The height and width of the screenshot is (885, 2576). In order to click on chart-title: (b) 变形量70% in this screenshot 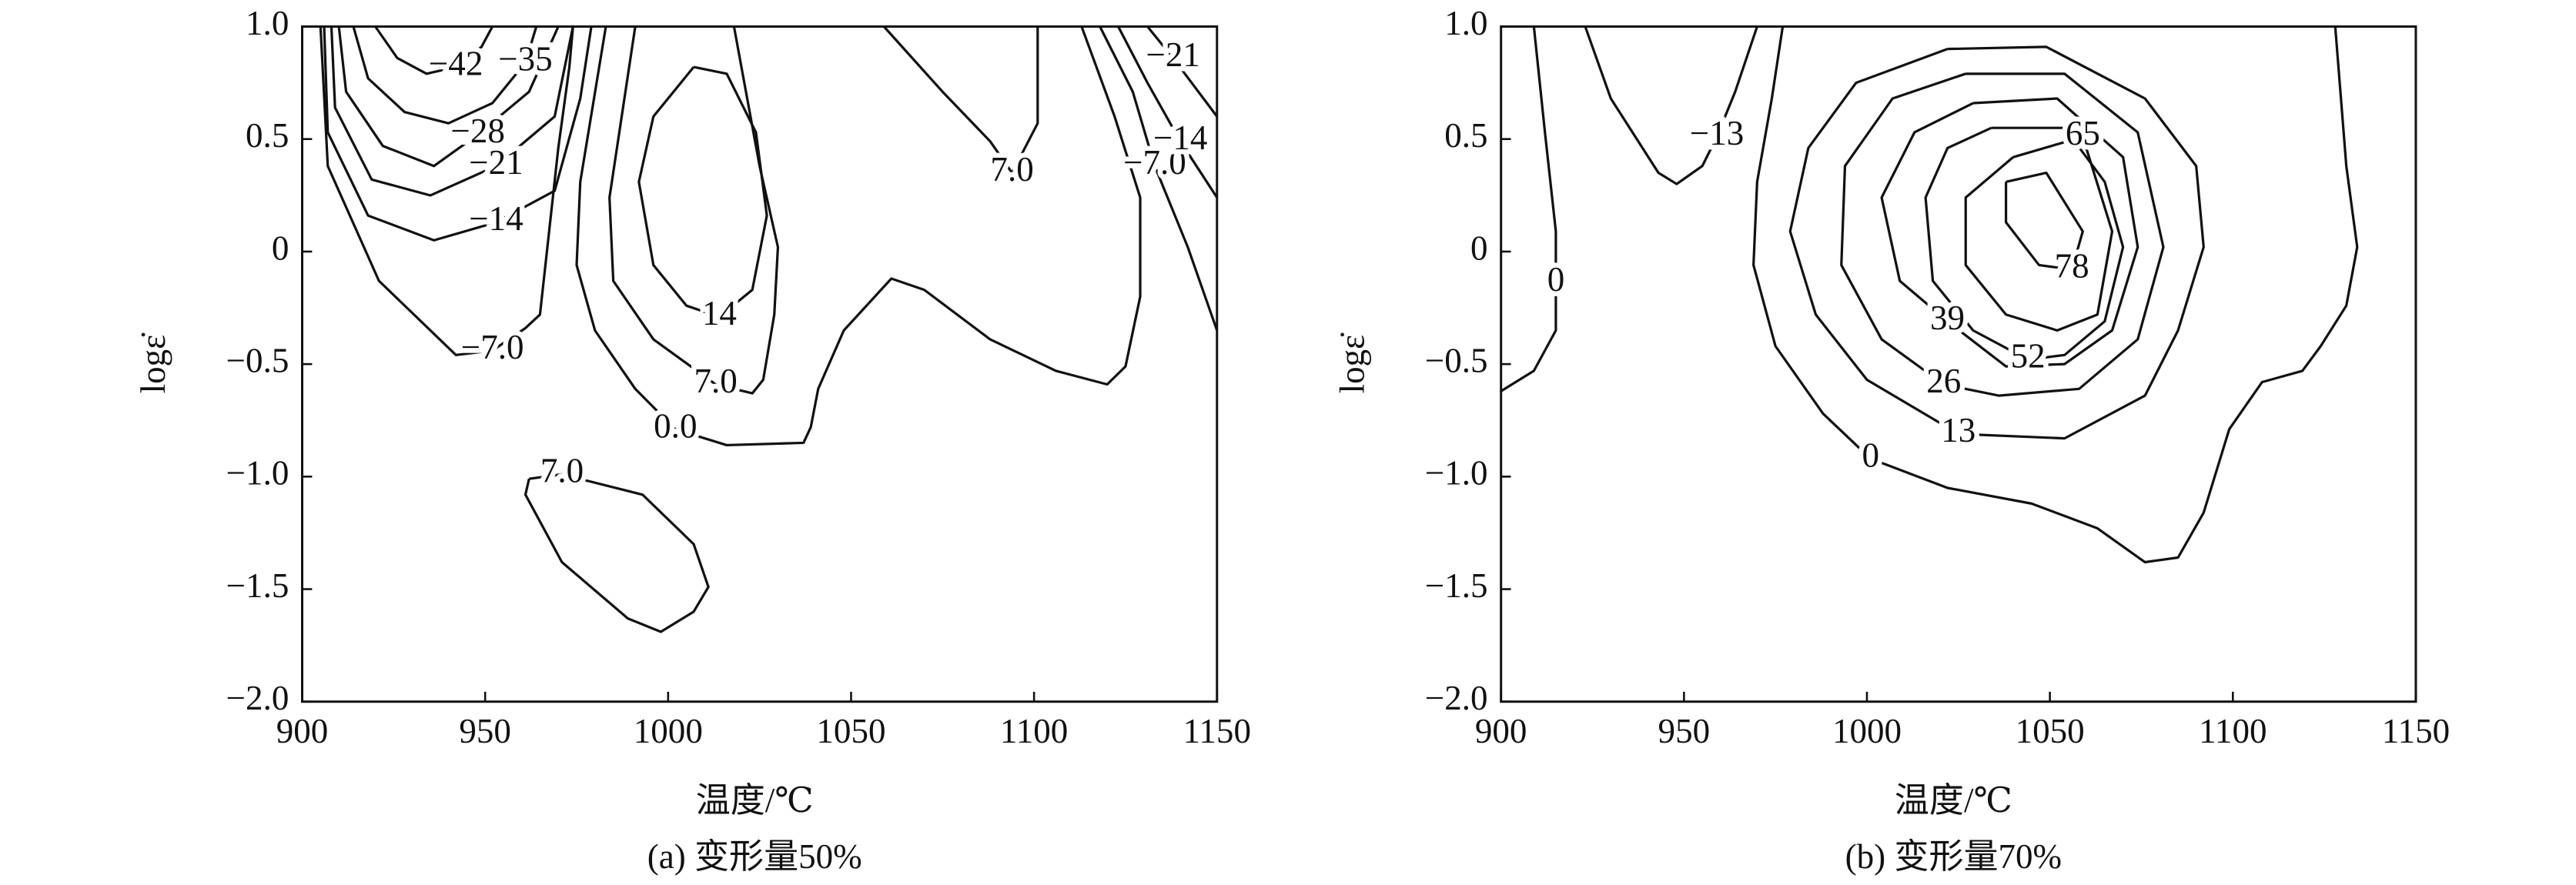, I will do `click(1954, 856)`.